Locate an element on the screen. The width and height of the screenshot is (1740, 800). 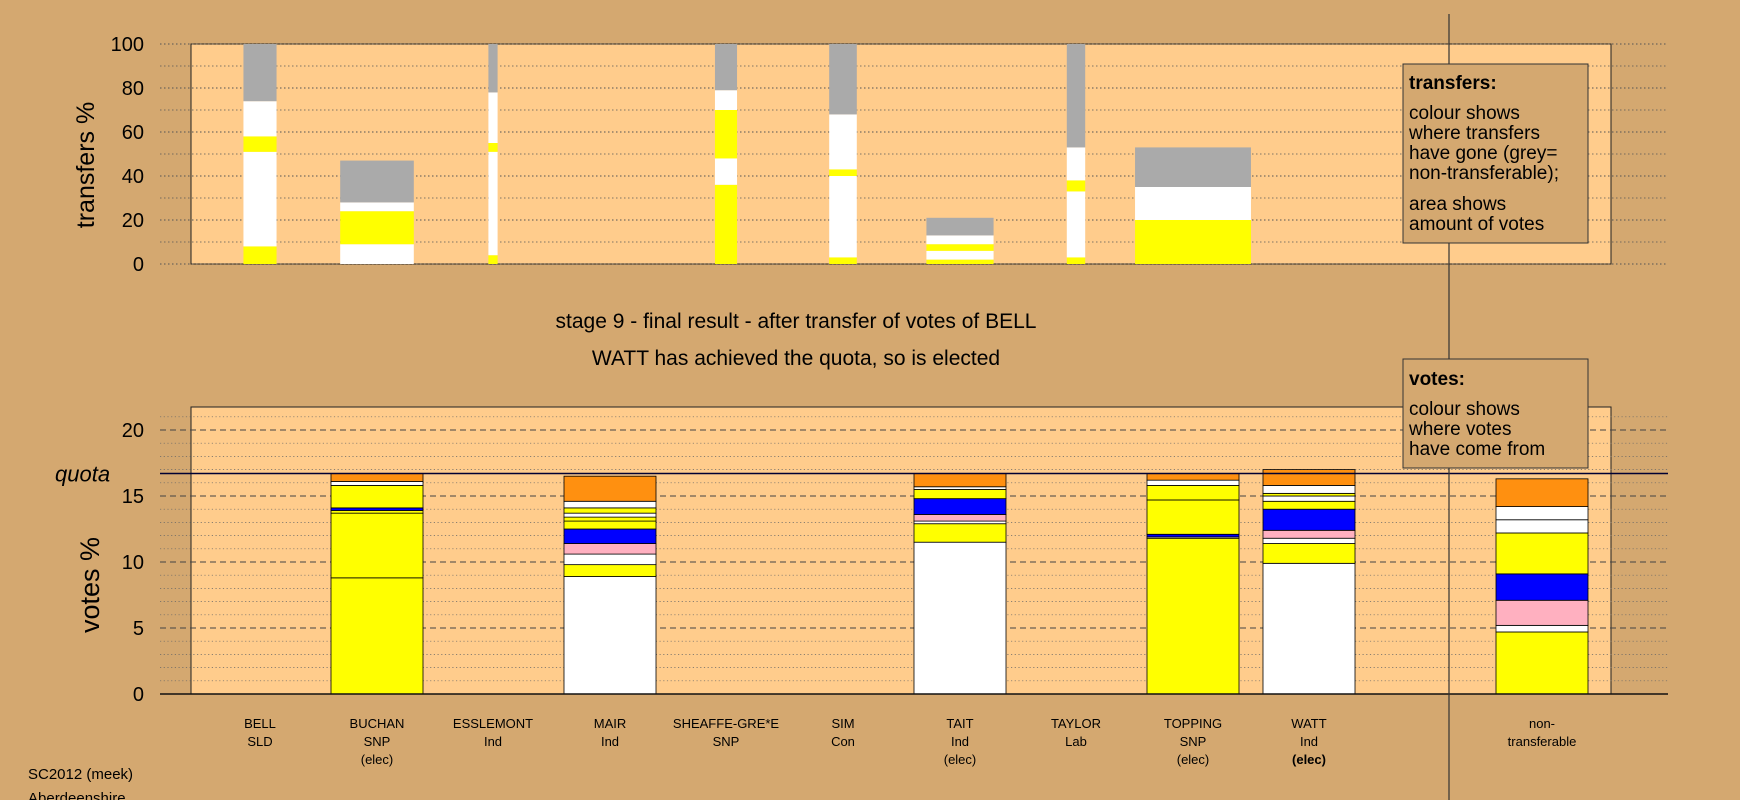
candidate-label: TAYLOR is located at coordinates (1076, 723).